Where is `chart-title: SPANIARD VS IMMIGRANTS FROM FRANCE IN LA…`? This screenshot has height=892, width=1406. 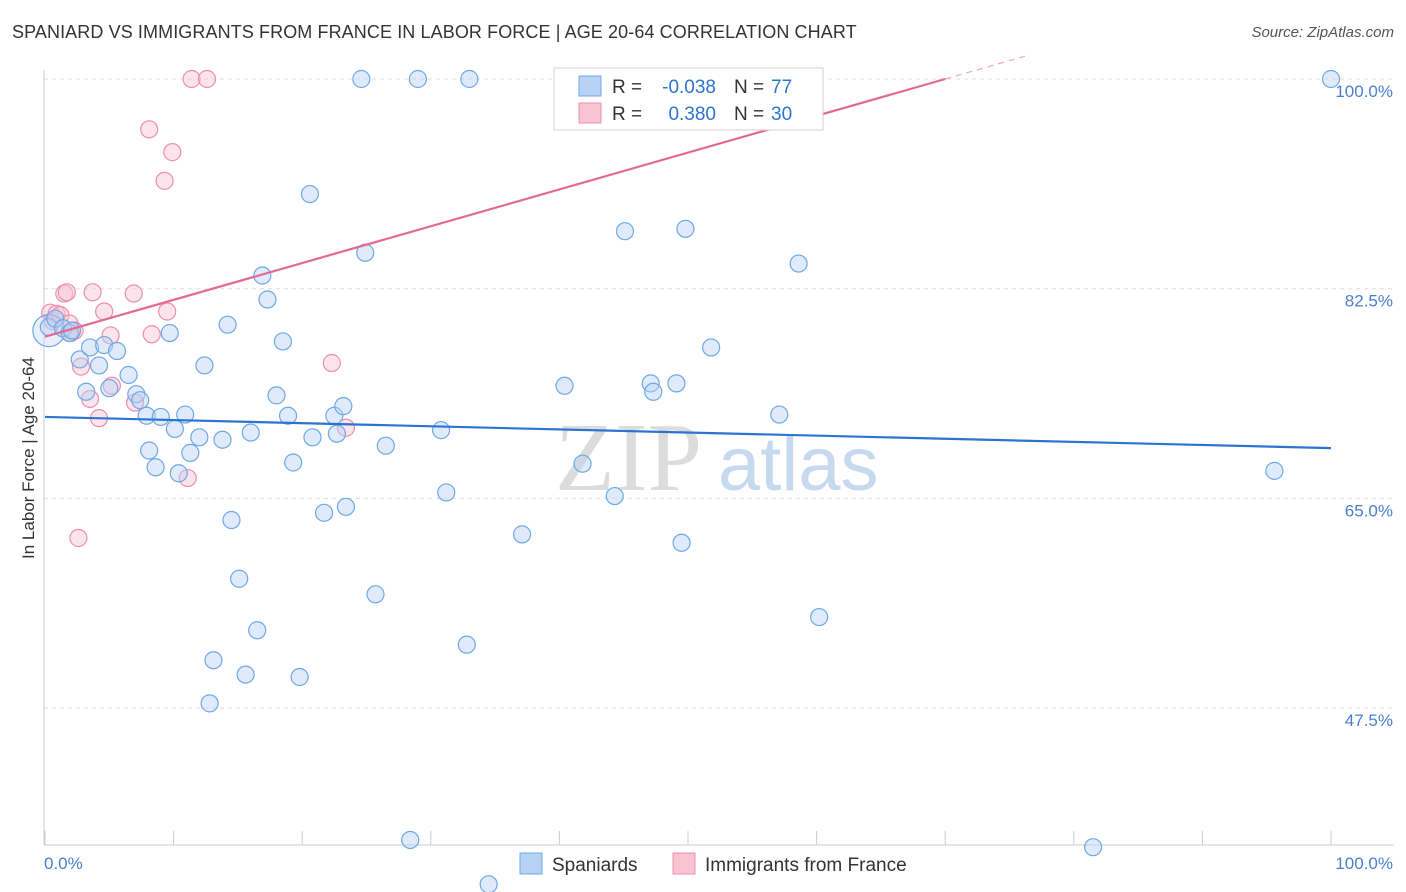
chart-title: SPANIARD VS IMMIGRANTS FROM FRANCE IN LA… is located at coordinates (434, 32).